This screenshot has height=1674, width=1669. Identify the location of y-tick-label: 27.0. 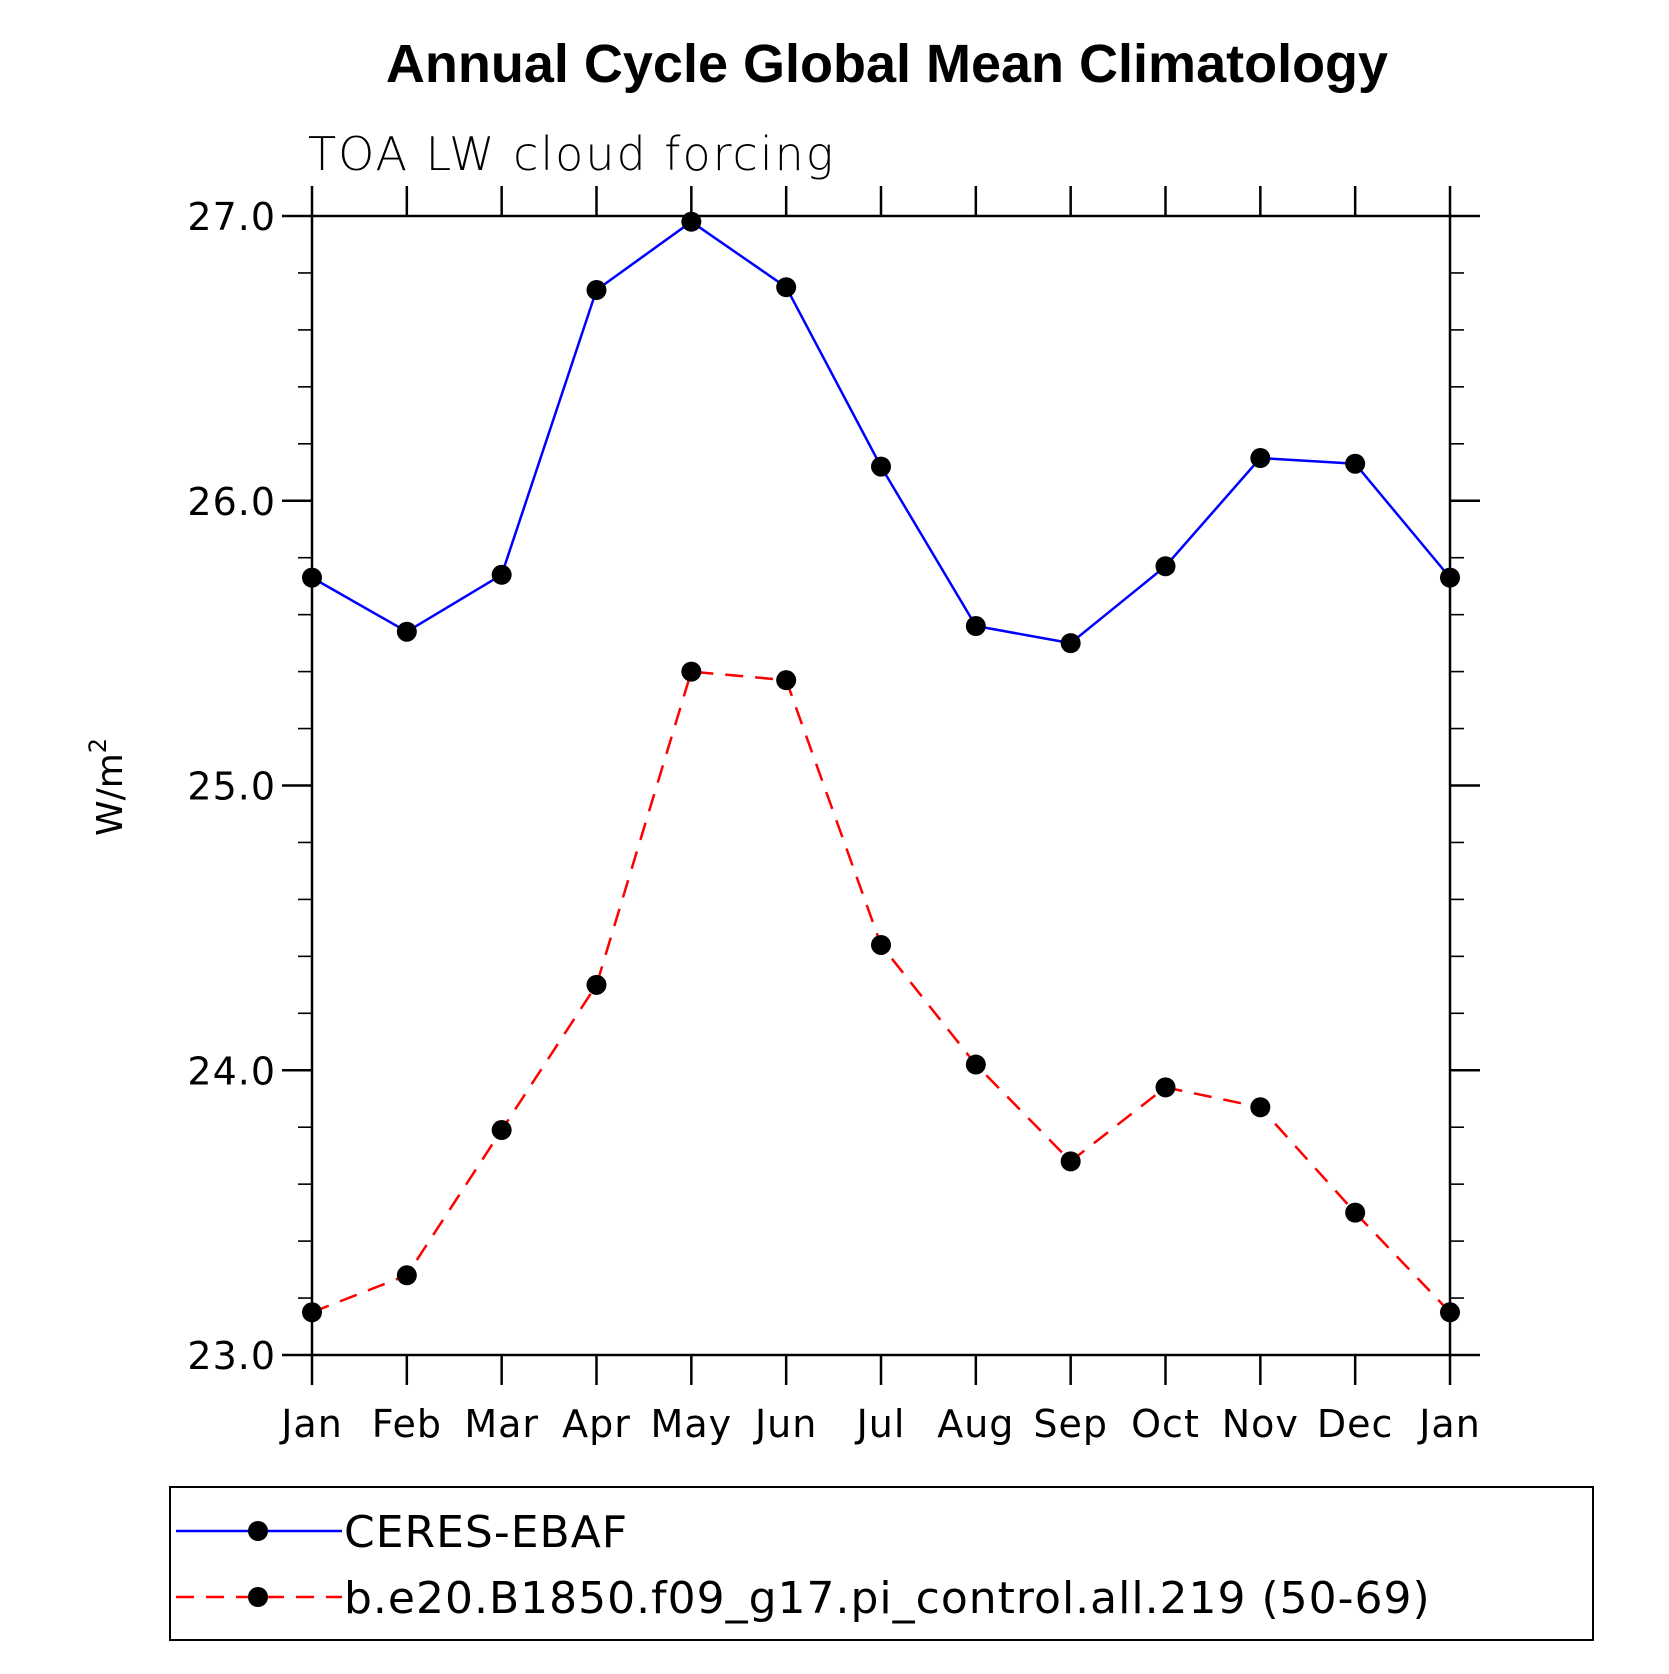
(231, 217).